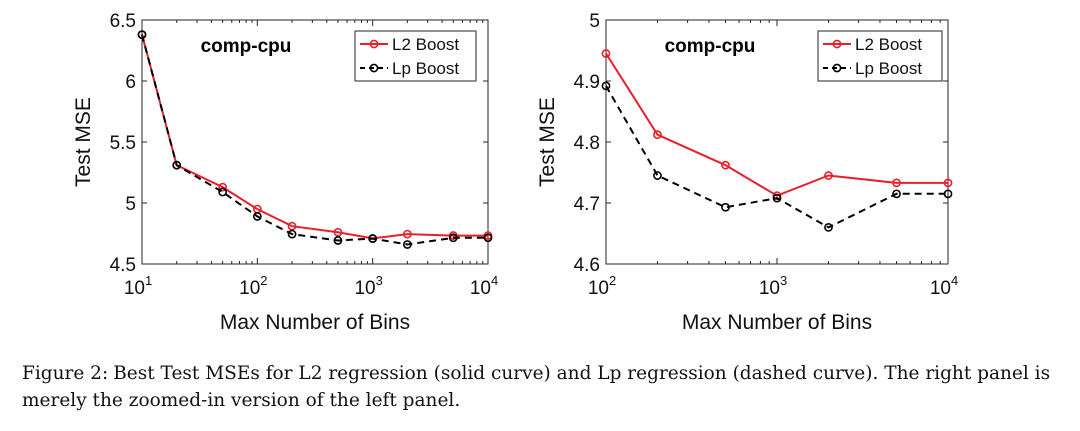  Describe the element at coordinates (138, 286) in the screenshot. I see `x-tick-label: 10¹` at that location.